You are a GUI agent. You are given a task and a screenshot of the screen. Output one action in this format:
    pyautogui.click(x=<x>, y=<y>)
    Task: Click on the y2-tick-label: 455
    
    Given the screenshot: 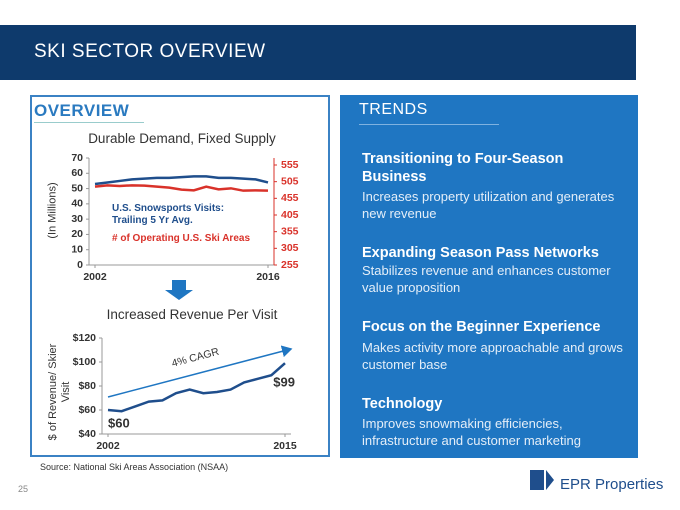 What is the action you would take?
    pyautogui.click(x=290, y=198)
    